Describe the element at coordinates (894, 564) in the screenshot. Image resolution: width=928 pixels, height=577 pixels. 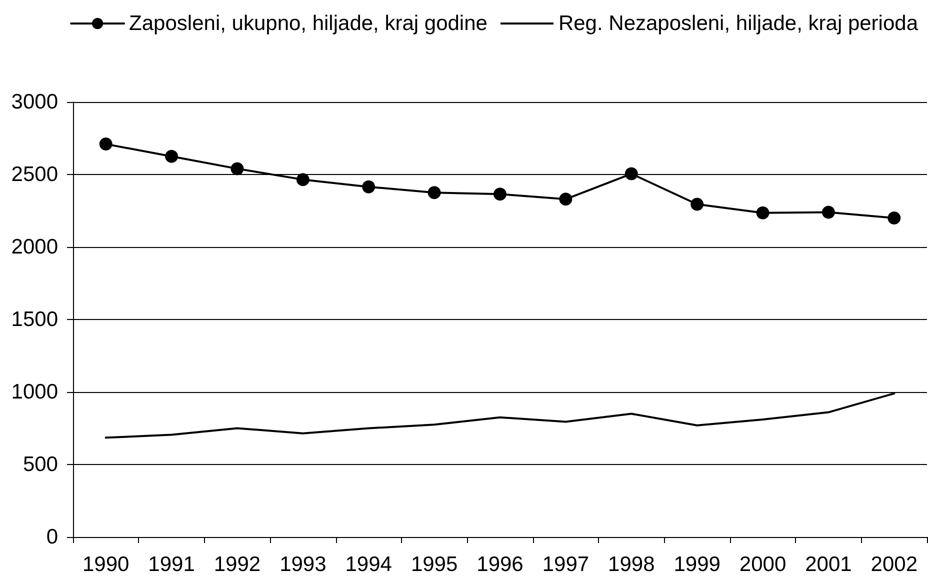
I see `x-tick-label: 2002` at that location.